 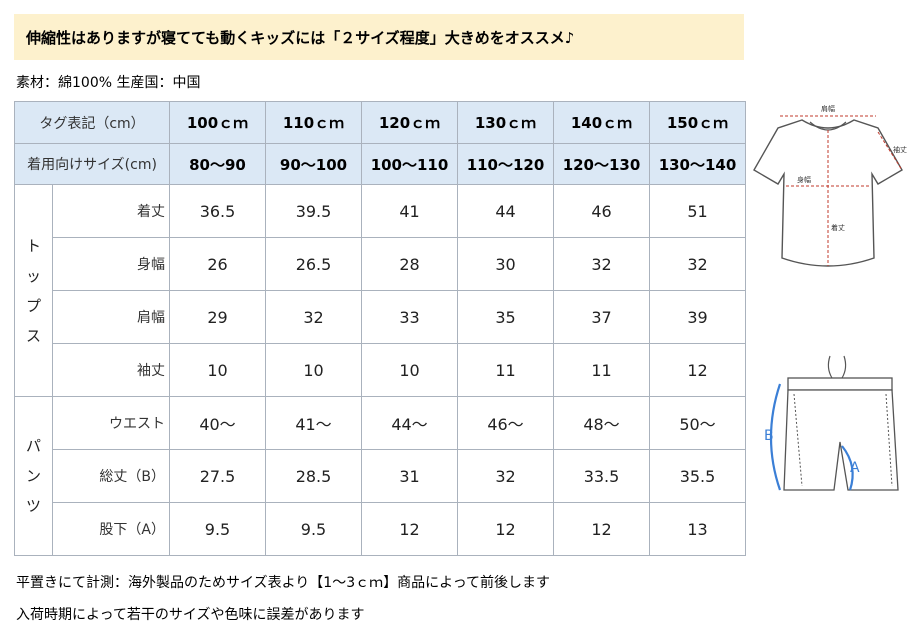 What do you see at coordinates (111, 476) in the screenshot?
I see `row-label: 総丈（B）` at bounding box center [111, 476].